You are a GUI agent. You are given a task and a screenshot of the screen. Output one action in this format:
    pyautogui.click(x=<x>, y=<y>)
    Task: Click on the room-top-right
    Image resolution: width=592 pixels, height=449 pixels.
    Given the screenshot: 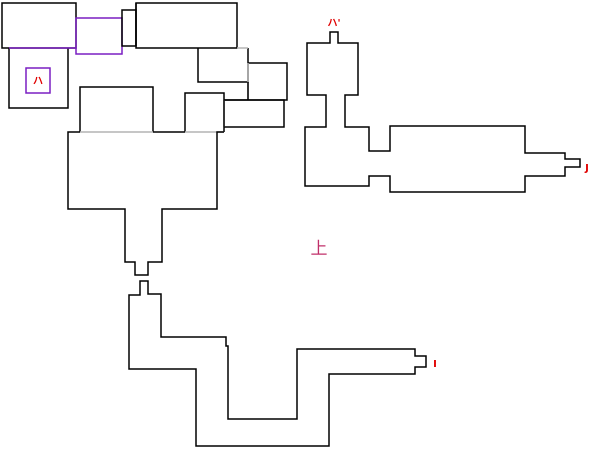 What is the action you would take?
    pyautogui.click(x=186, y=25)
    